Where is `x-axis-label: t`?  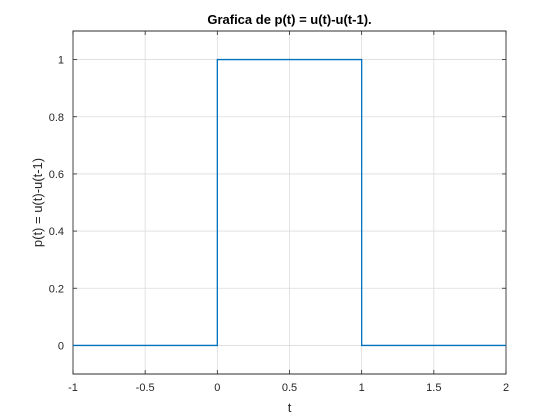 x-axis-label: t is located at coordinates (290, 407).